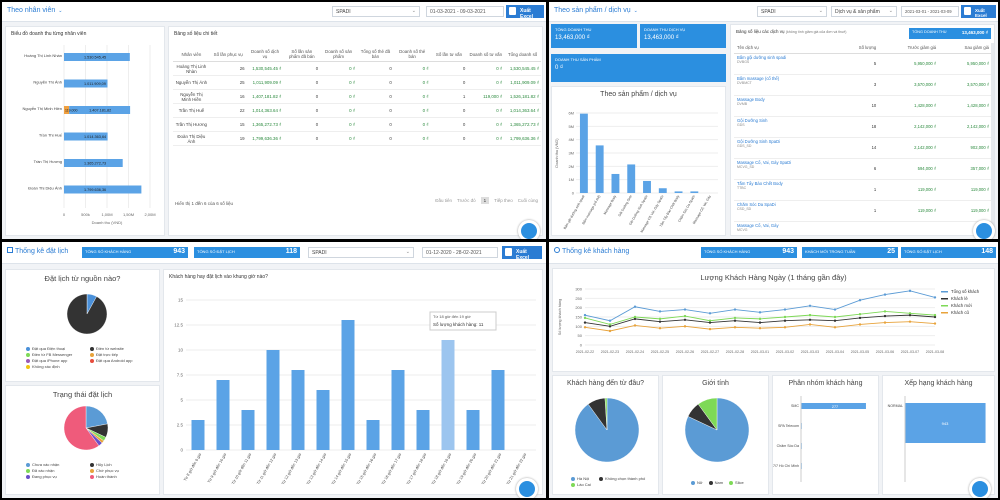  Describe the element at coordinates (191, 54) in the screenshot. I see `column-header: Nhân viên` at that location.